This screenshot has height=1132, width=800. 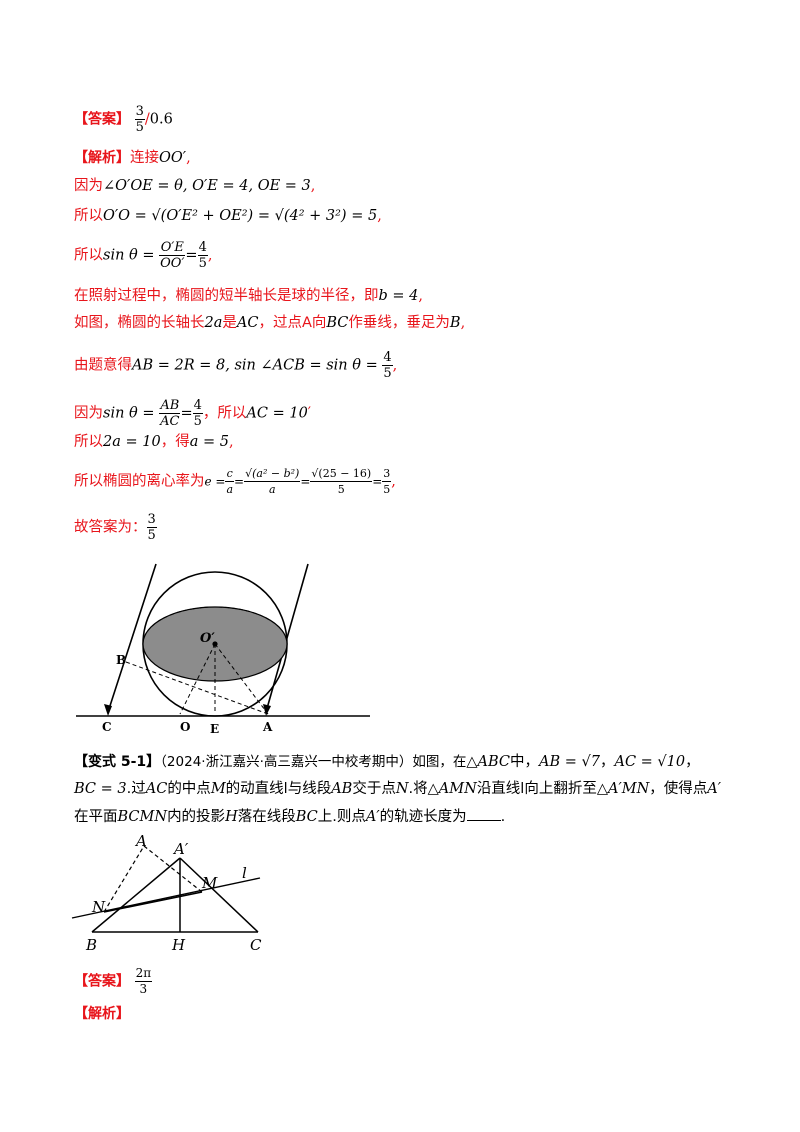 What do you see at coordinates (180, 849) in the screenshot?
I see `fig2-label-A-prime: A′` at bounding box center [180, 849].